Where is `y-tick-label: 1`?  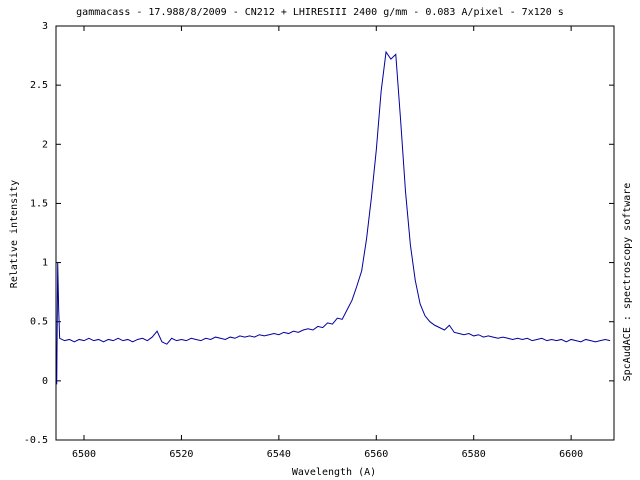
y-tick-label: 1 is located at coordinates (45, 263).